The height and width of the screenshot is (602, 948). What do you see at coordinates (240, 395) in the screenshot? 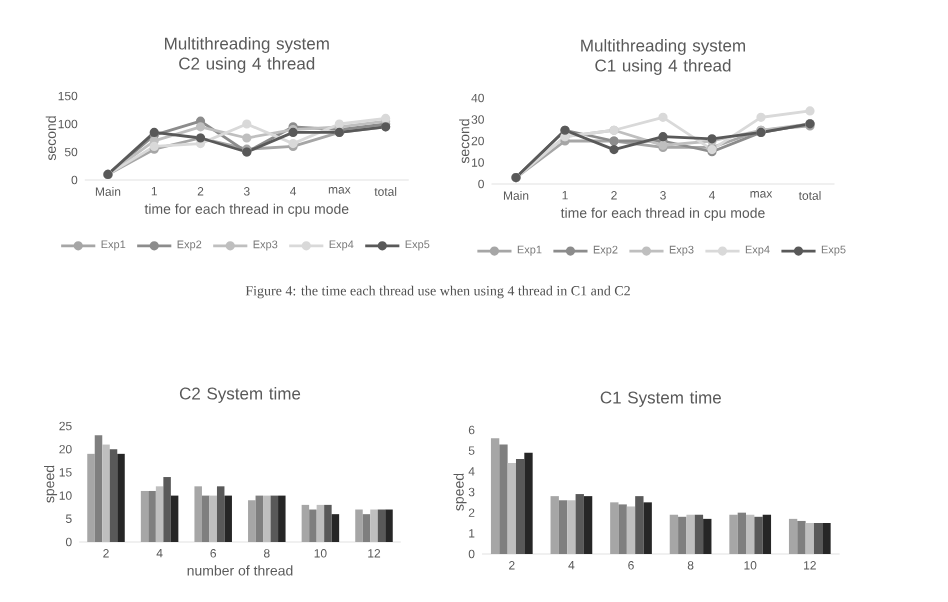
I see `chart-title: C2 System time` at bounding box center [240, 395].